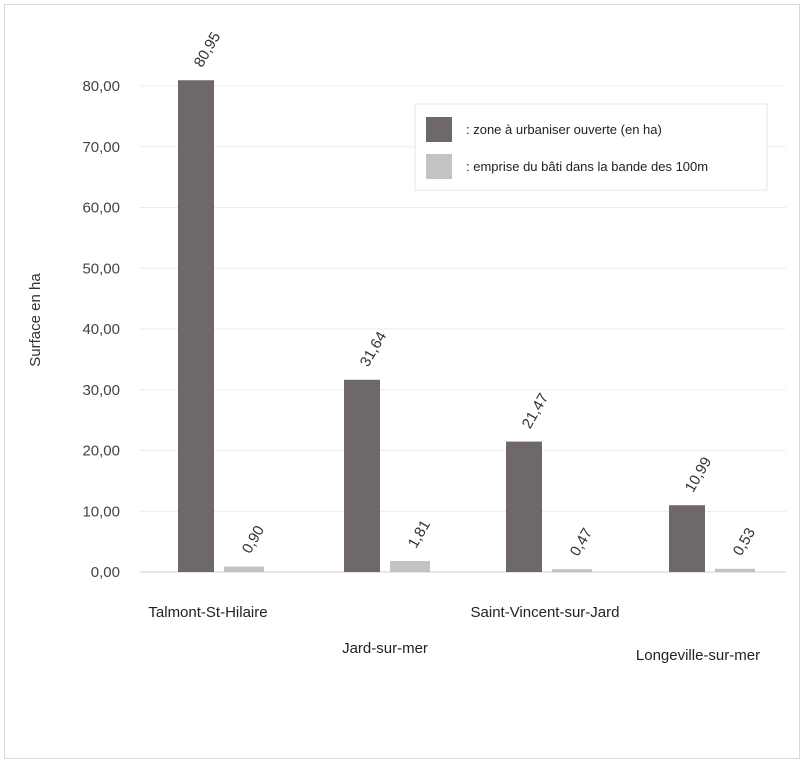 Image resolution: width=806 pixels, height=764 pixels. What do you see at coordinates (698, 474) in the screenshot?
I see `data-label-zone: 10,99` at bounding box center [698, 474].